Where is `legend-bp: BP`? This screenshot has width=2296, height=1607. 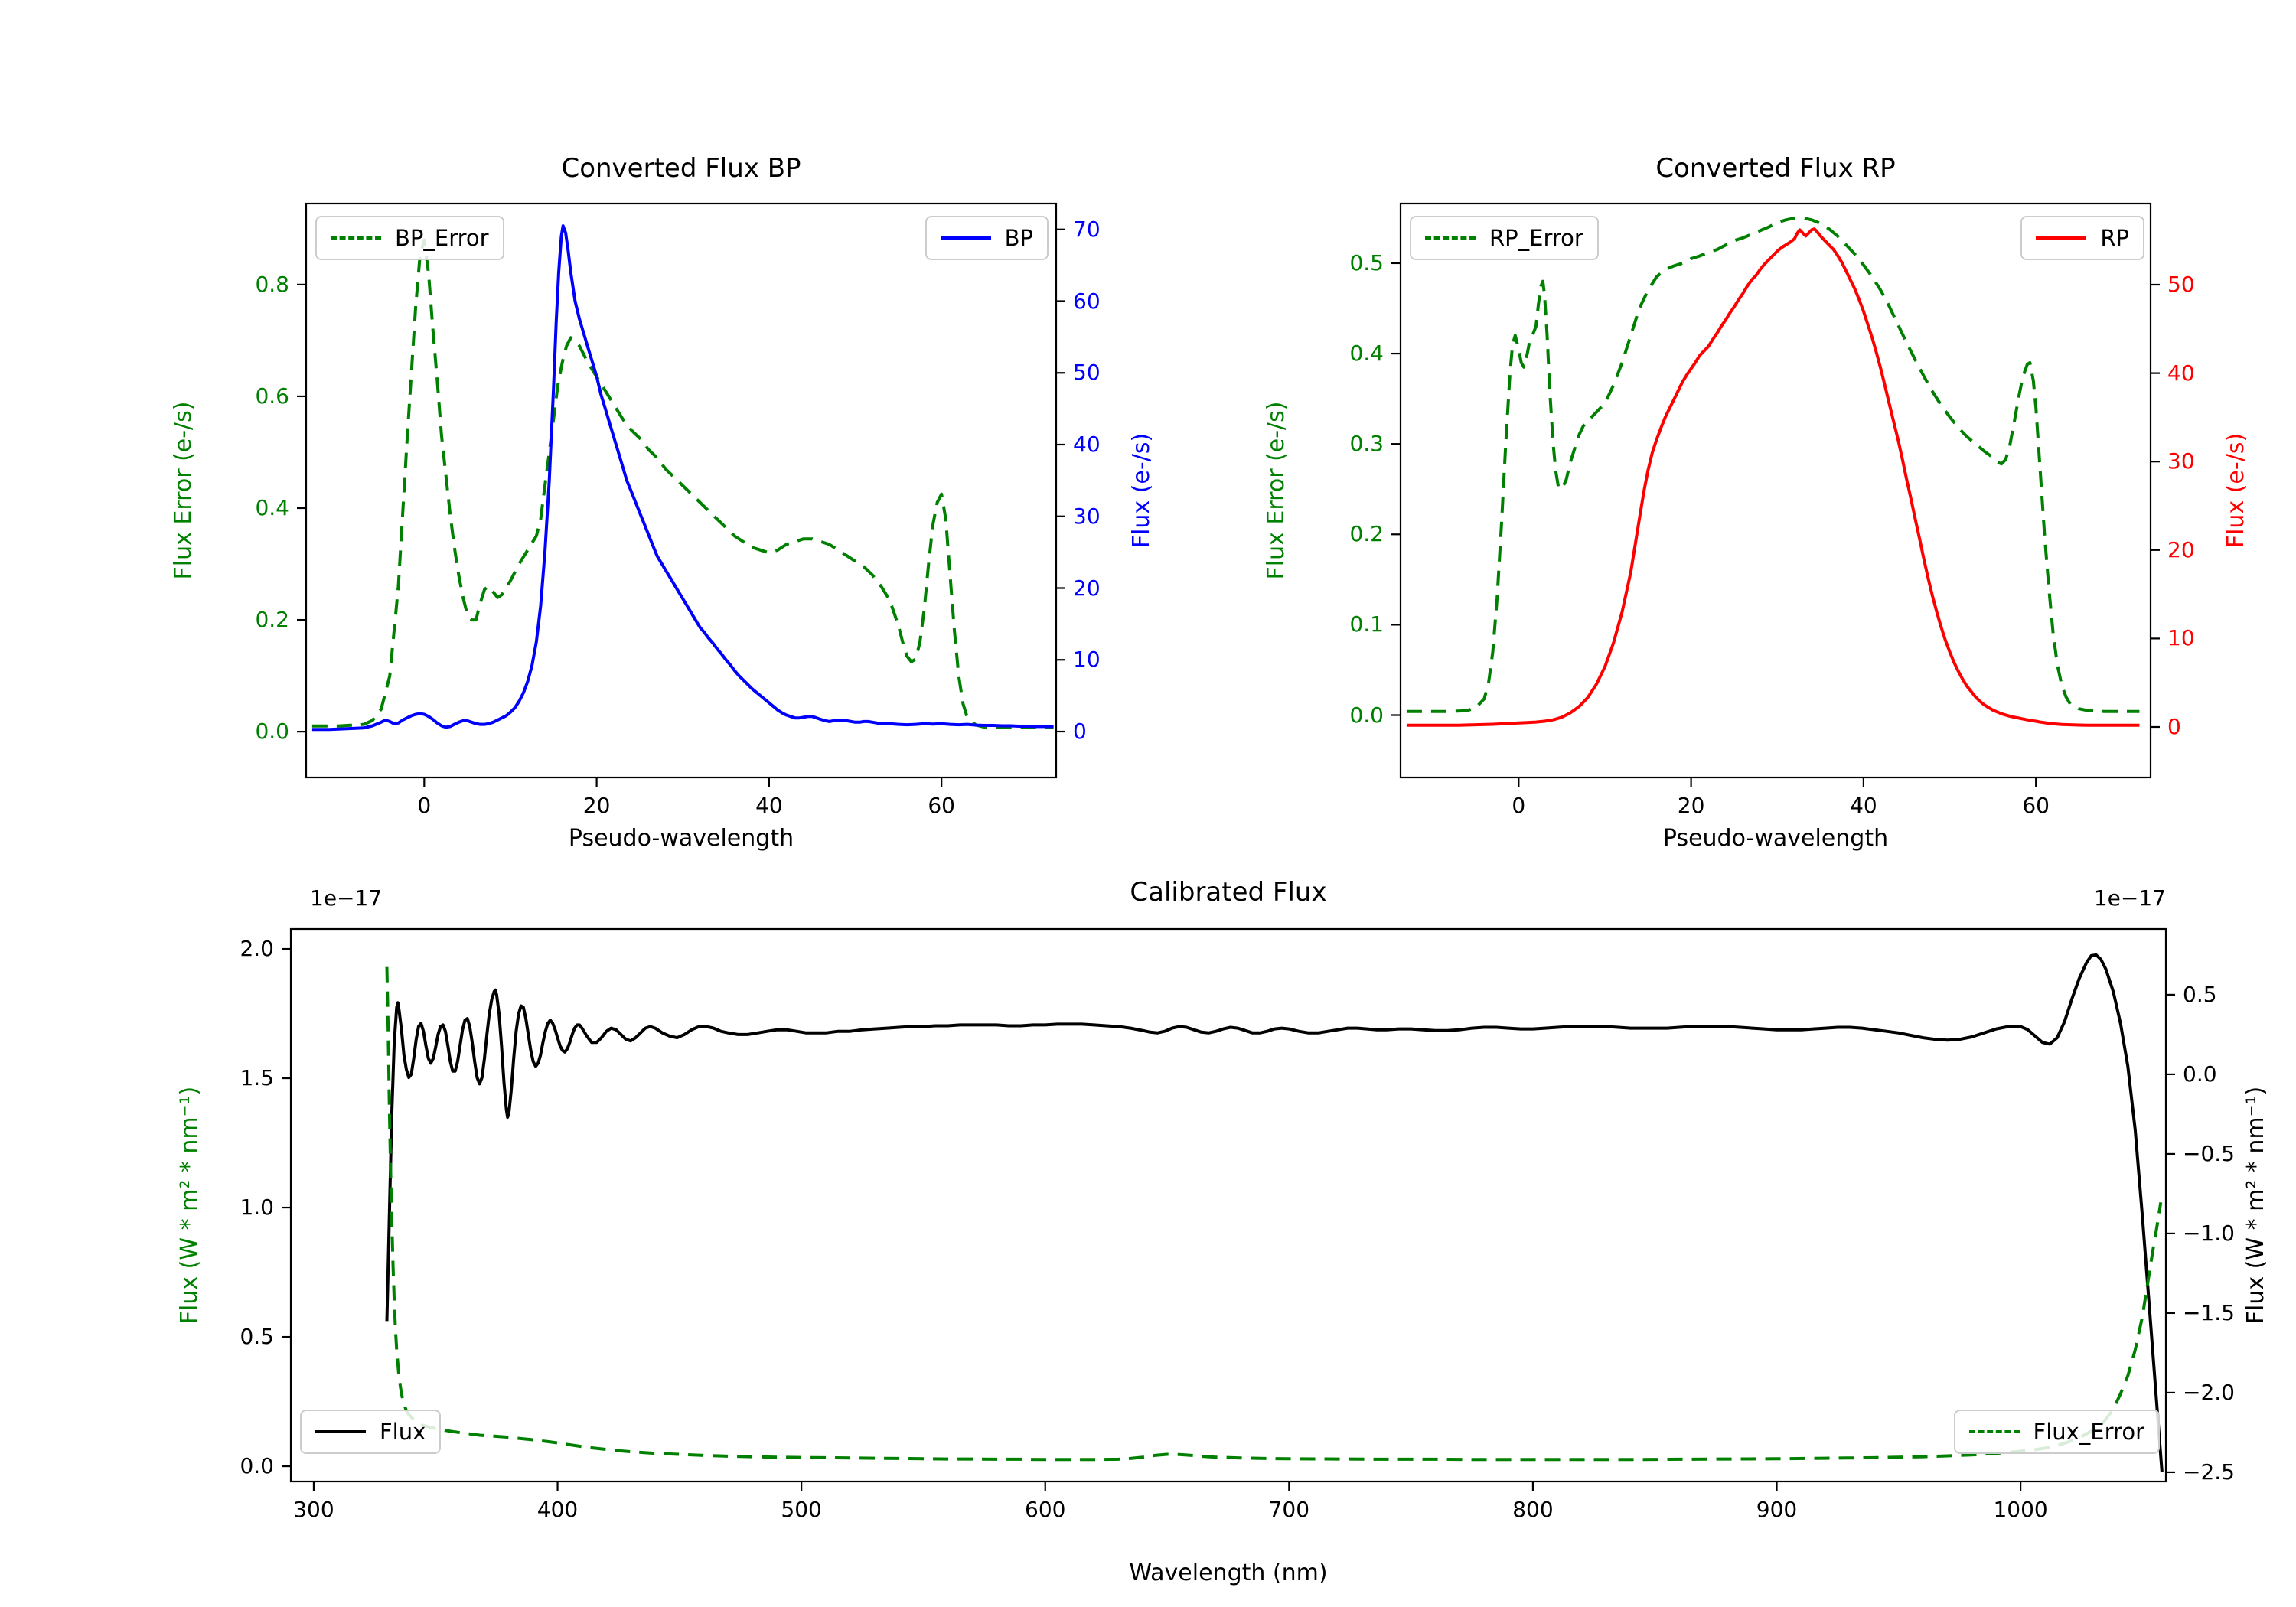 legend-bp: BP is located at coordinates (987, 238).